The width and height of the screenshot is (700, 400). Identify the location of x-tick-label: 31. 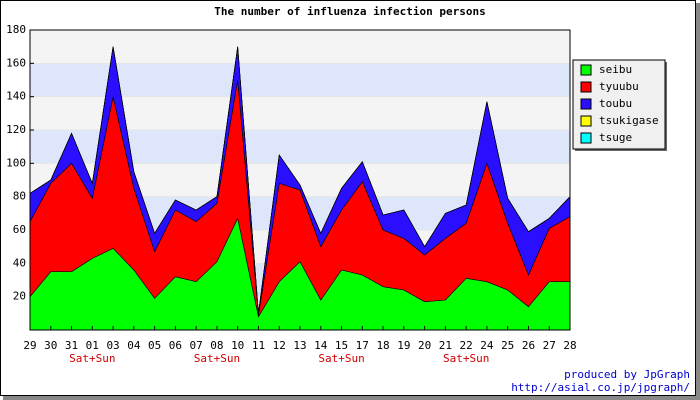
(71, 345).